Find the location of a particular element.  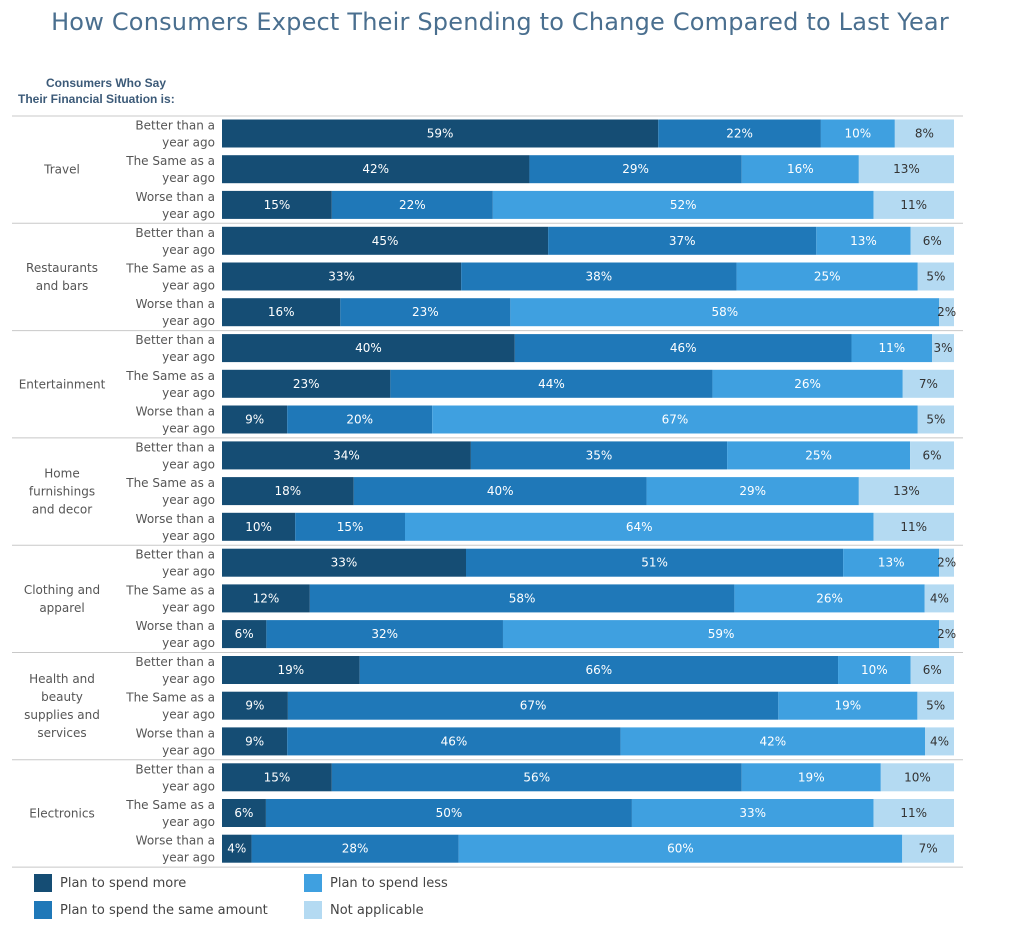

value-label: 40% is located at coordinates (368, 348).